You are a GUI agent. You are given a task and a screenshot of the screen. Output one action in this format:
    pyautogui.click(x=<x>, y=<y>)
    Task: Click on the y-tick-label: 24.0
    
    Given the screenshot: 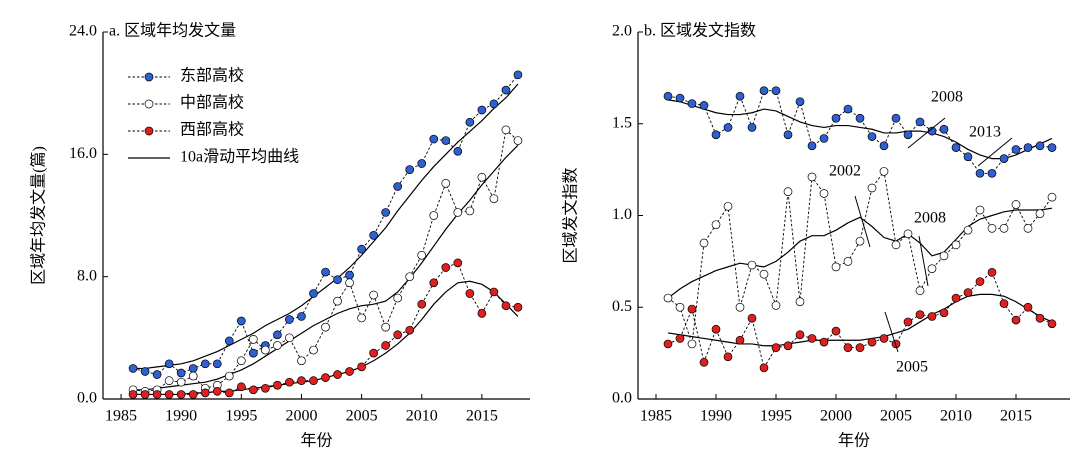 What is the action you would take?
    pyautogui.click(x=83, y=31)
    